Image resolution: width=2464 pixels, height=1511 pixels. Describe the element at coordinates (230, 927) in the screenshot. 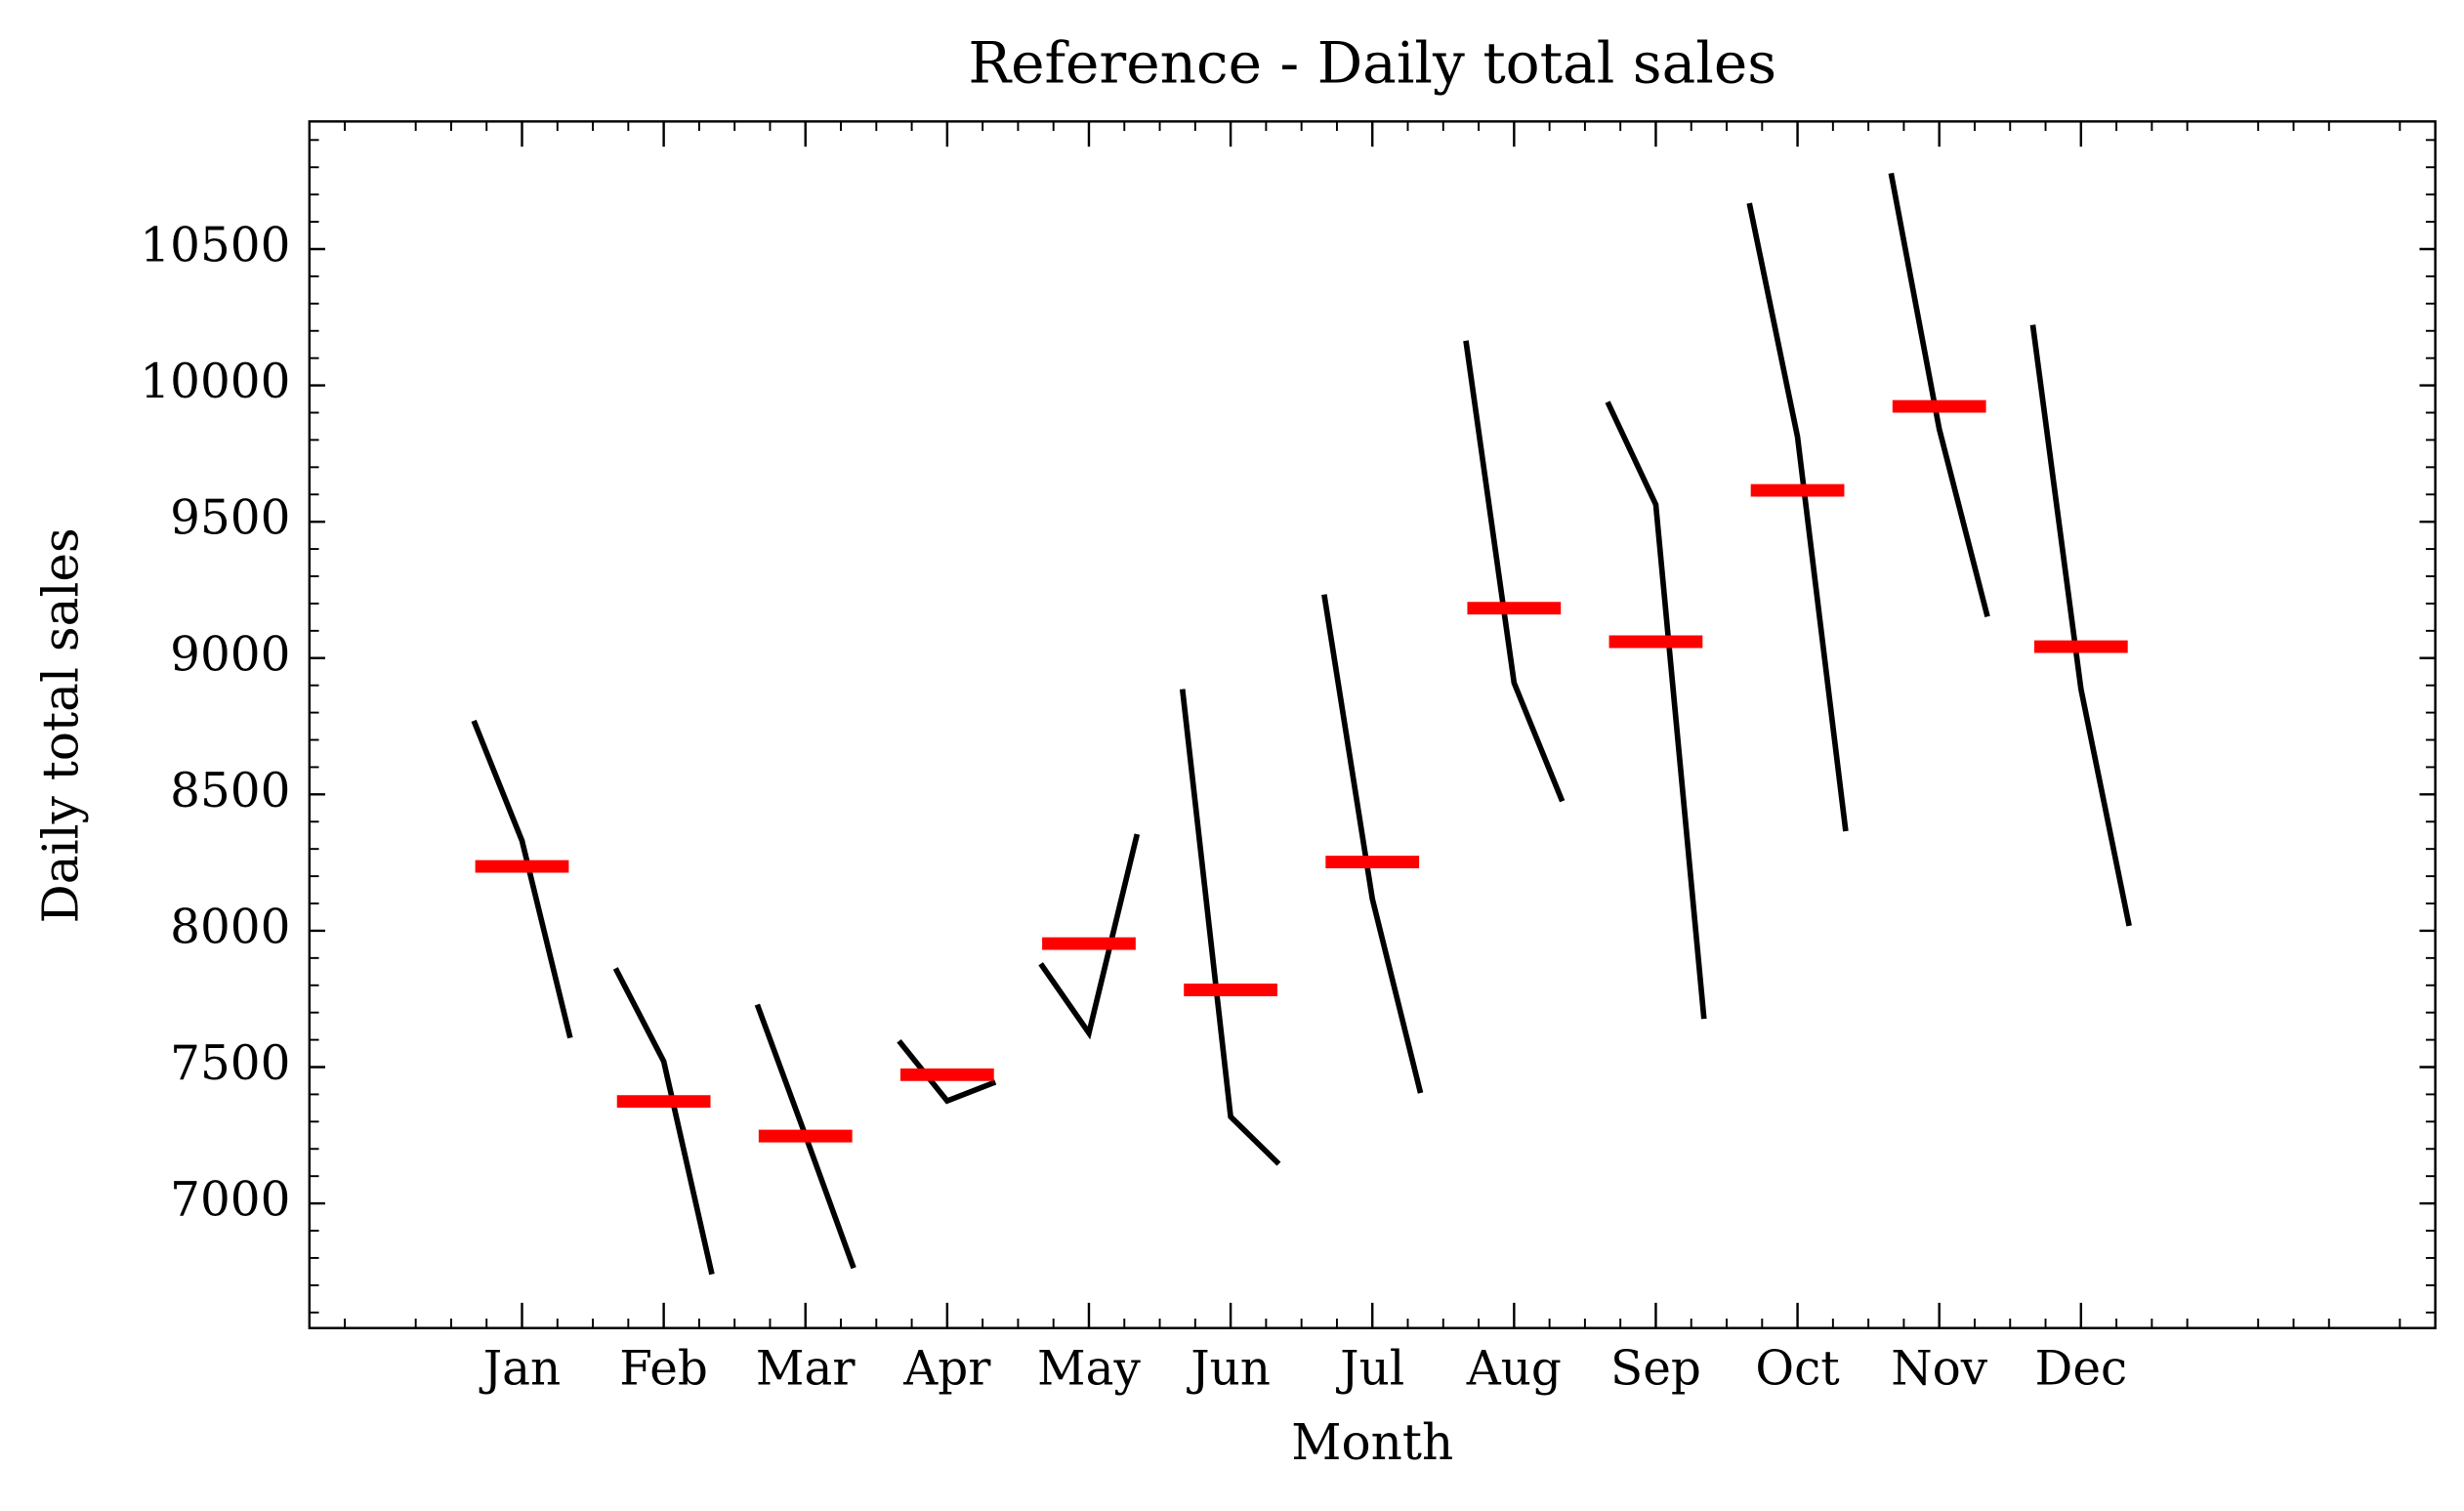

I see `y-tick-label: 8000` at that location.